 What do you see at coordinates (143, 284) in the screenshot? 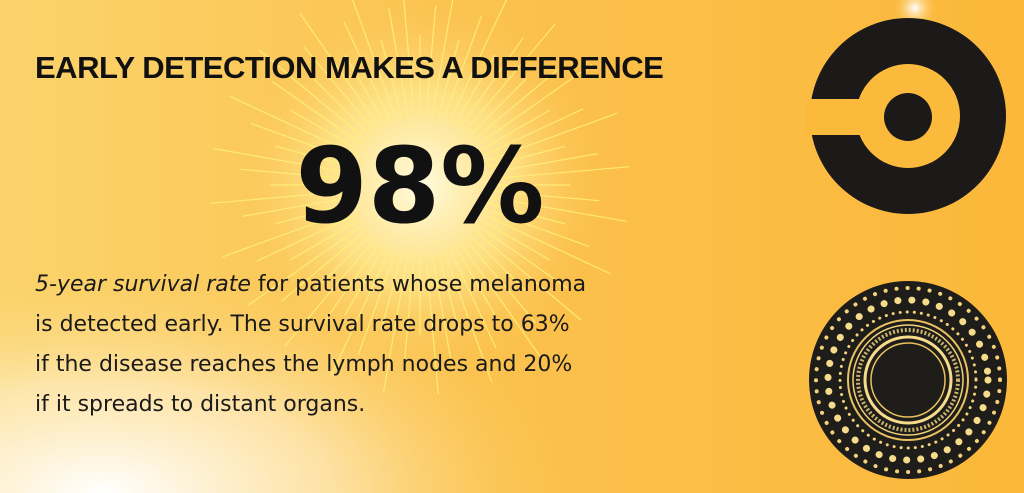
I see `emphasis: 5-year survival rate` at bounding box center [143, 284].